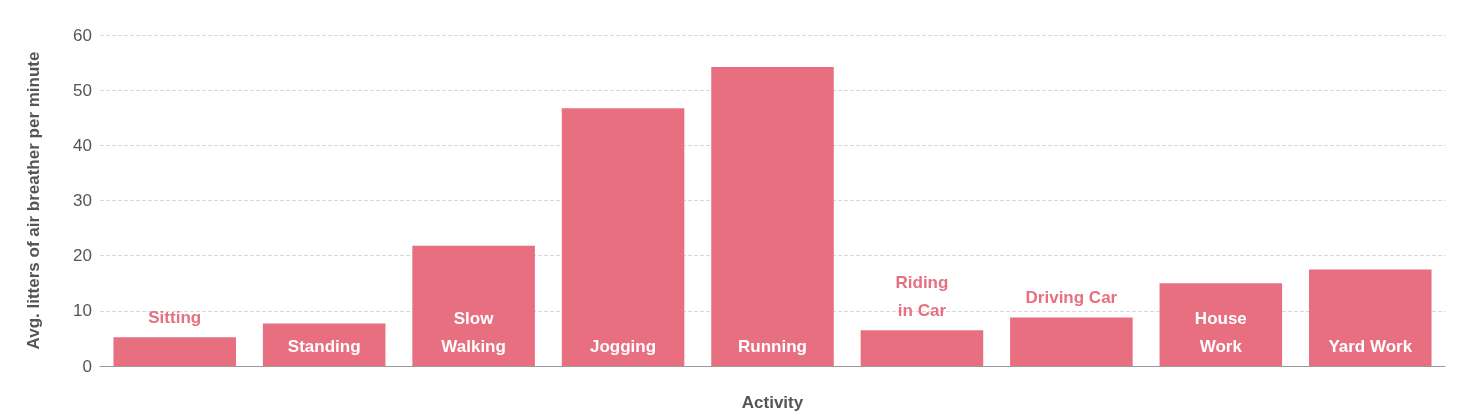 This screenshot has height=416, width=1461. Describe the element at coordinates (1071, 297) in the screenshot. I see `x-tick-label: Driving Car` at that location.